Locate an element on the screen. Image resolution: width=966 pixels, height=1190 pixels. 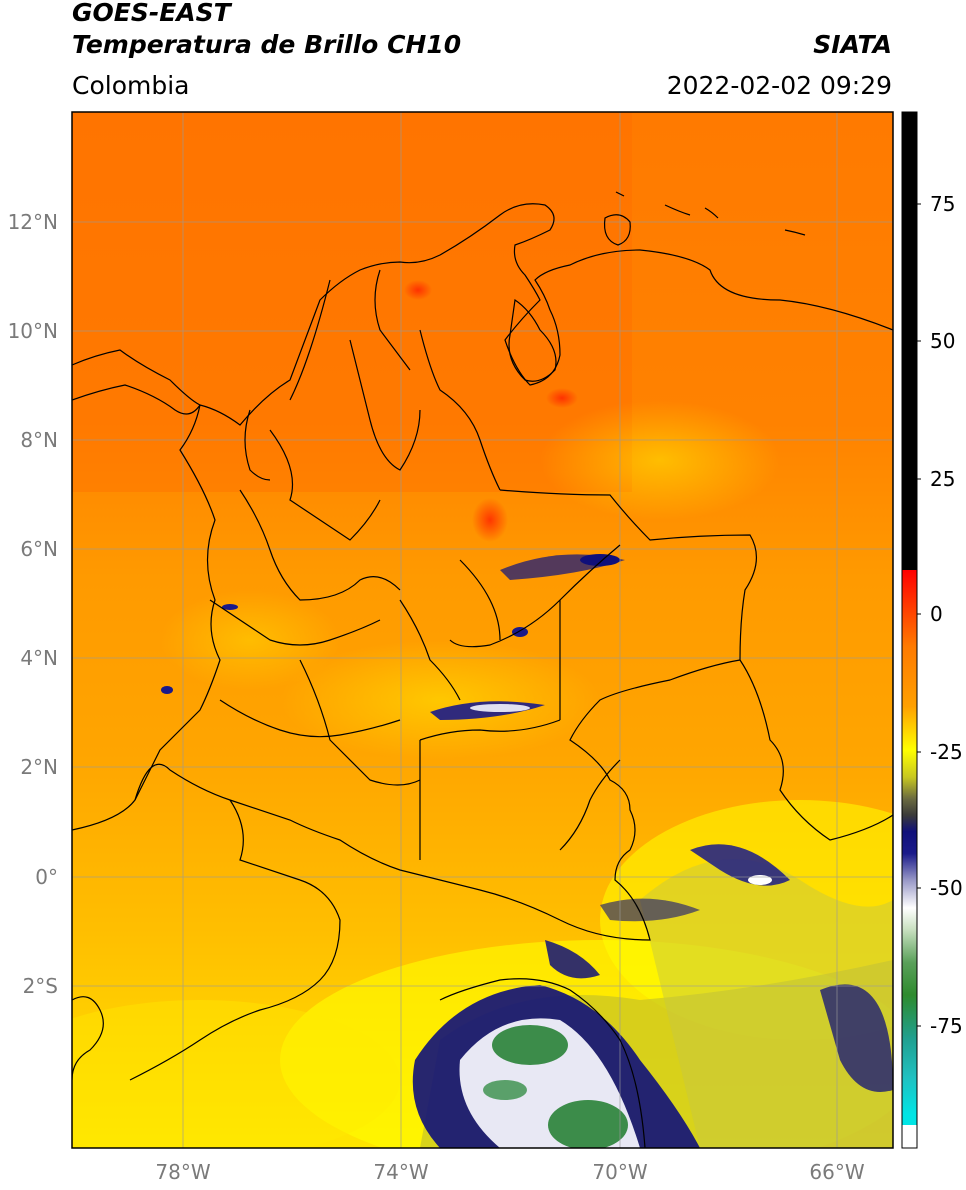
lat-tick-label: 12°N is located at coordinates (32, 222).